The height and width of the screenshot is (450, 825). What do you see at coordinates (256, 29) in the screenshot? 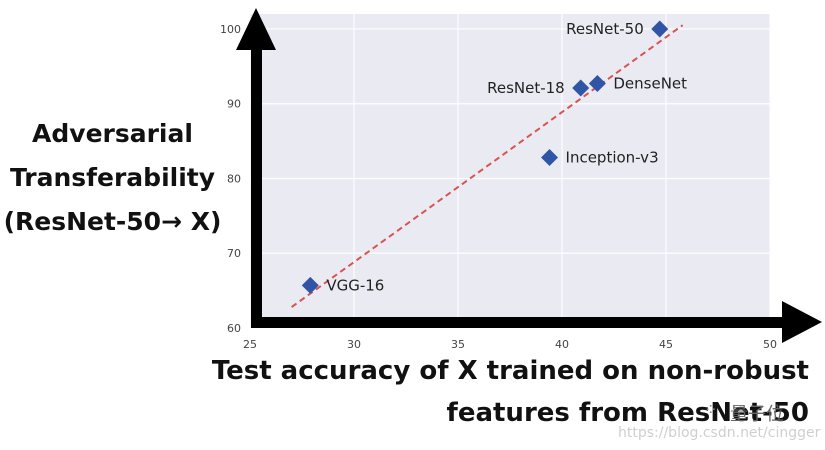
I see `y-axis-arrow-icon` at bounding box center [256, 29].